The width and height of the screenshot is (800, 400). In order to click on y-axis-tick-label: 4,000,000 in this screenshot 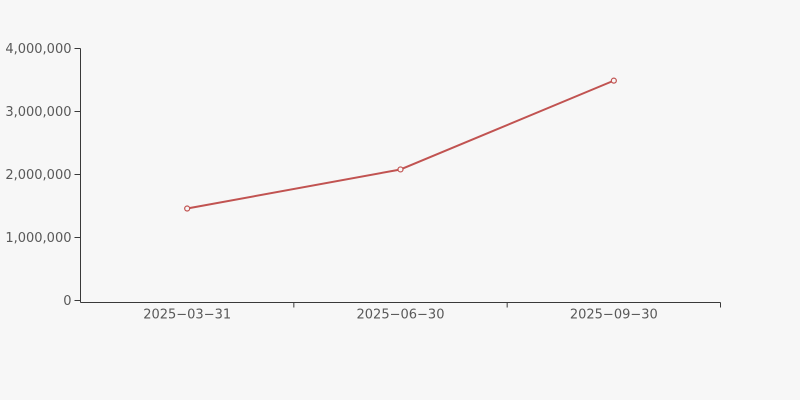, I will do `click(38, 49)`.